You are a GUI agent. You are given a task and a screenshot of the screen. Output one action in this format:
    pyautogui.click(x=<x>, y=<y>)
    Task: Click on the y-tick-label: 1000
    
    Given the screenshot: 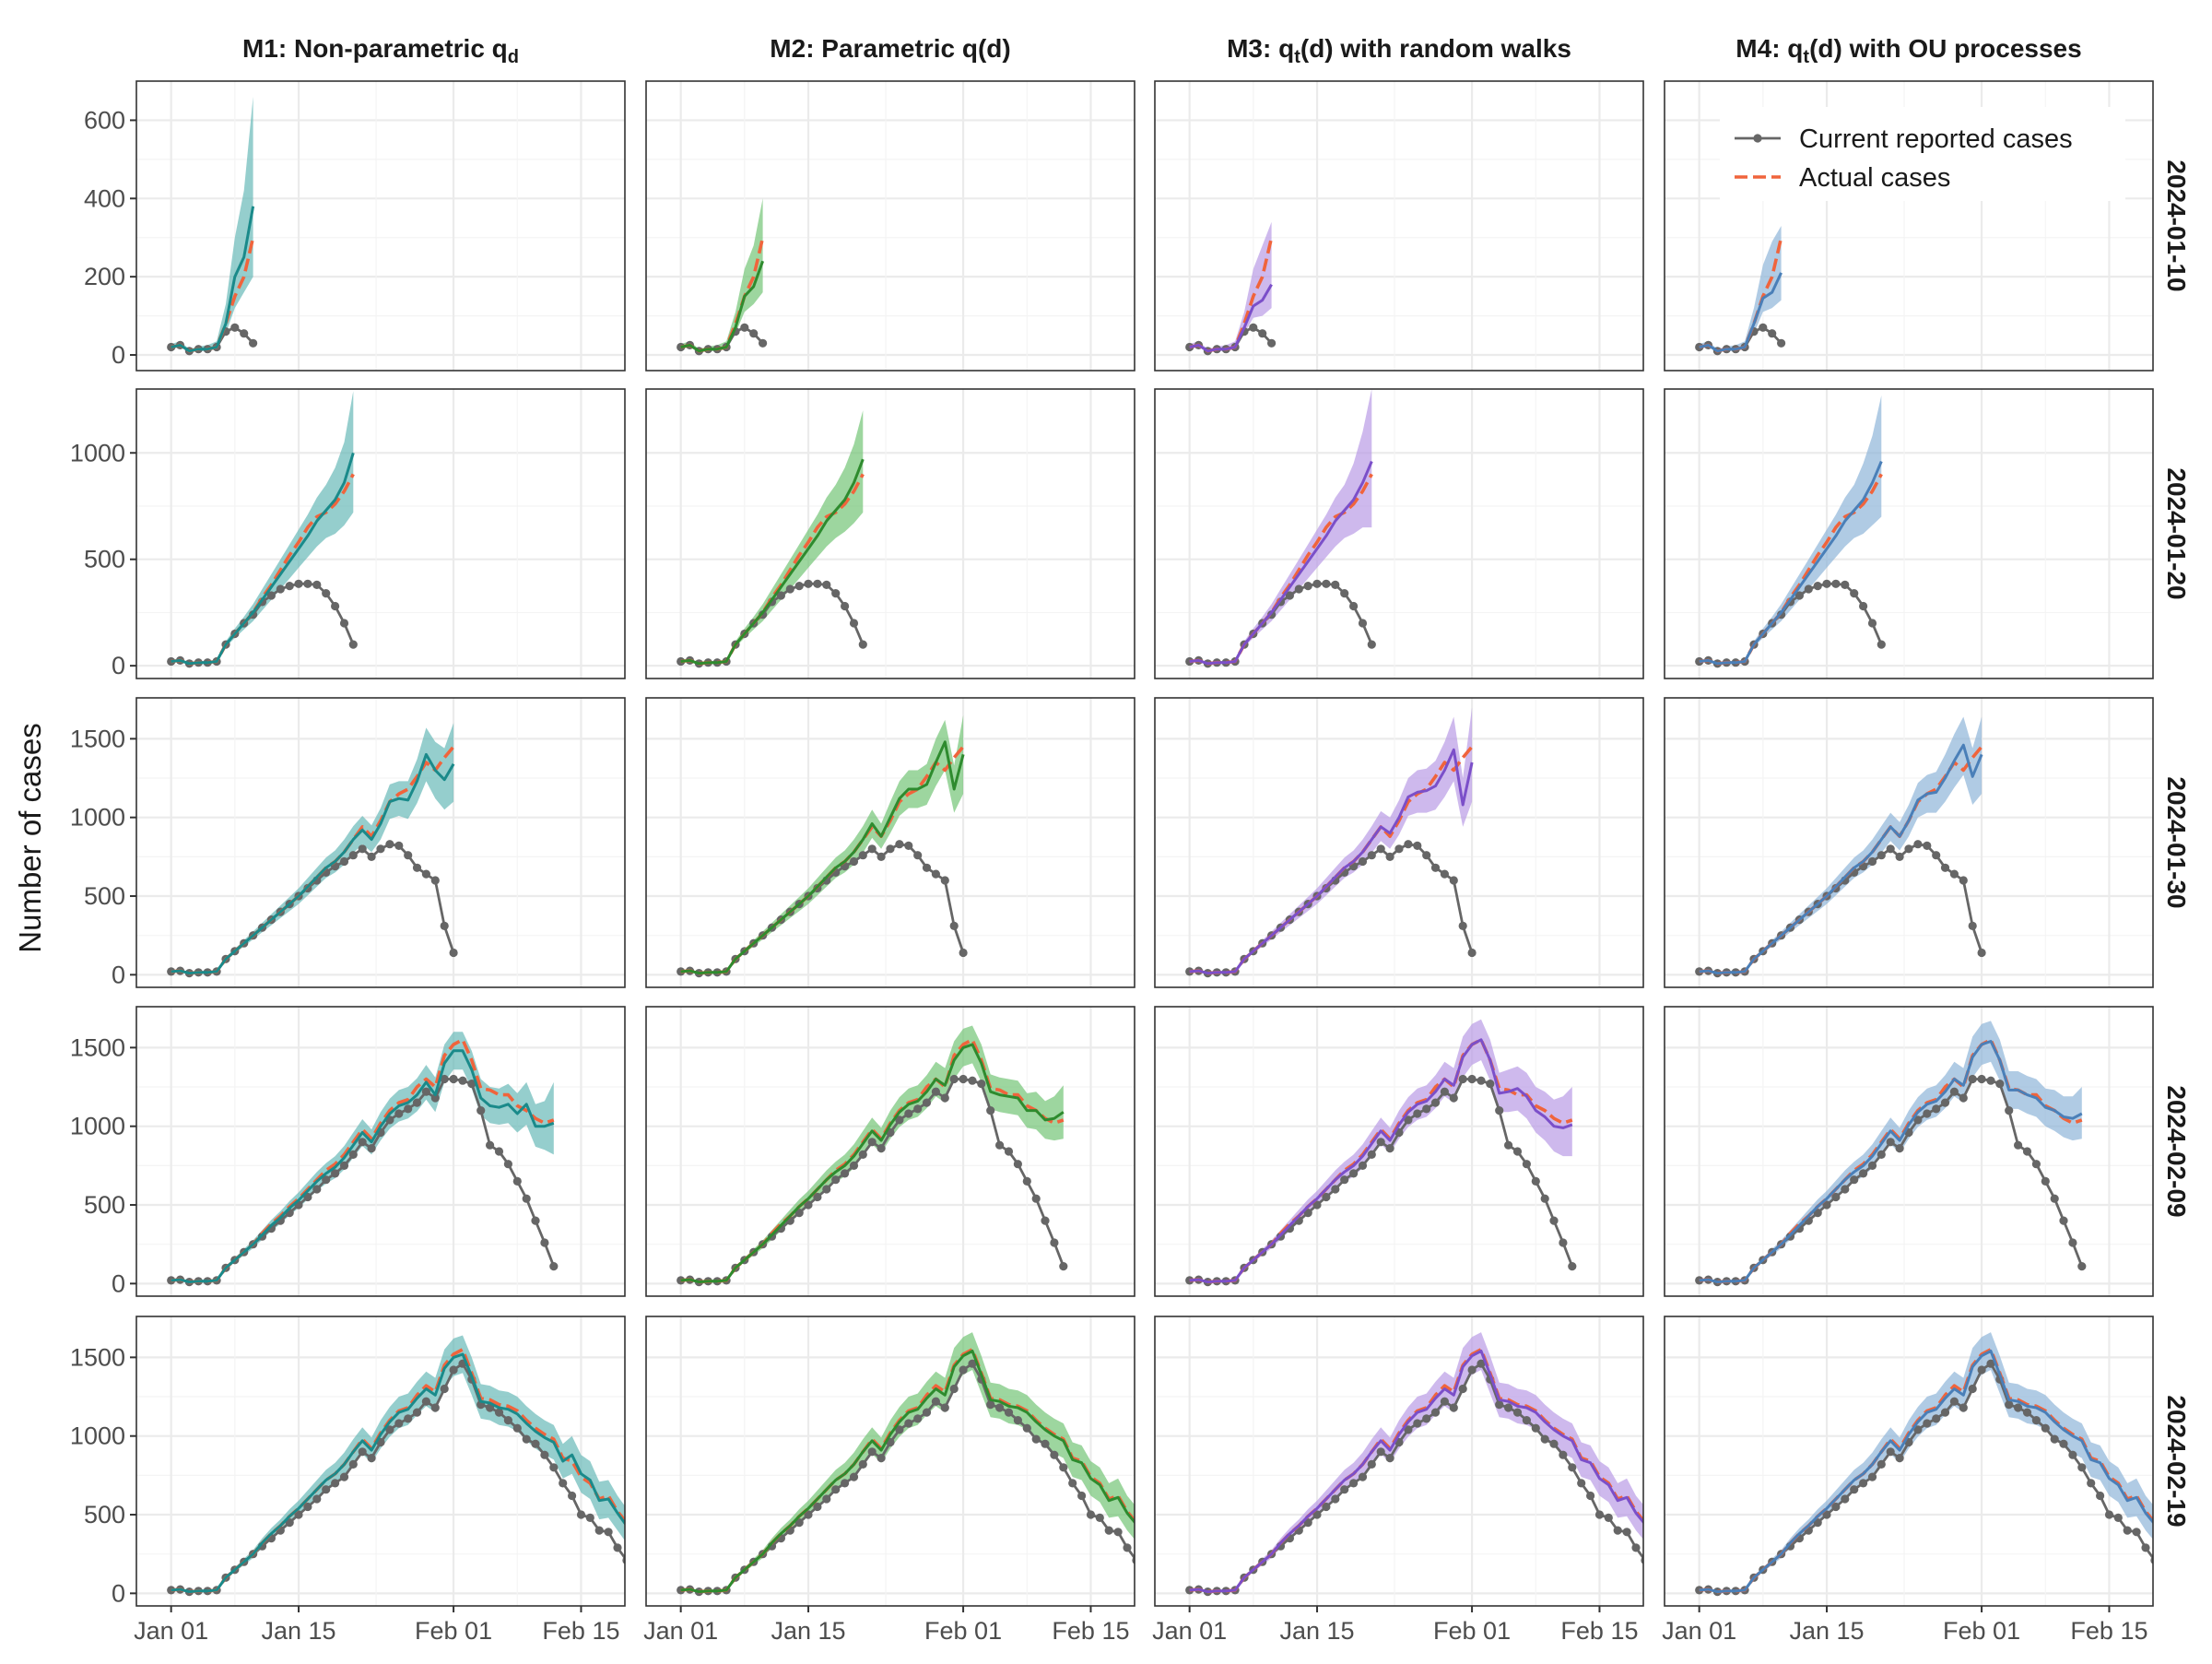 What is the action you would take?
    pyautogui.click(x=97, y=452)
    